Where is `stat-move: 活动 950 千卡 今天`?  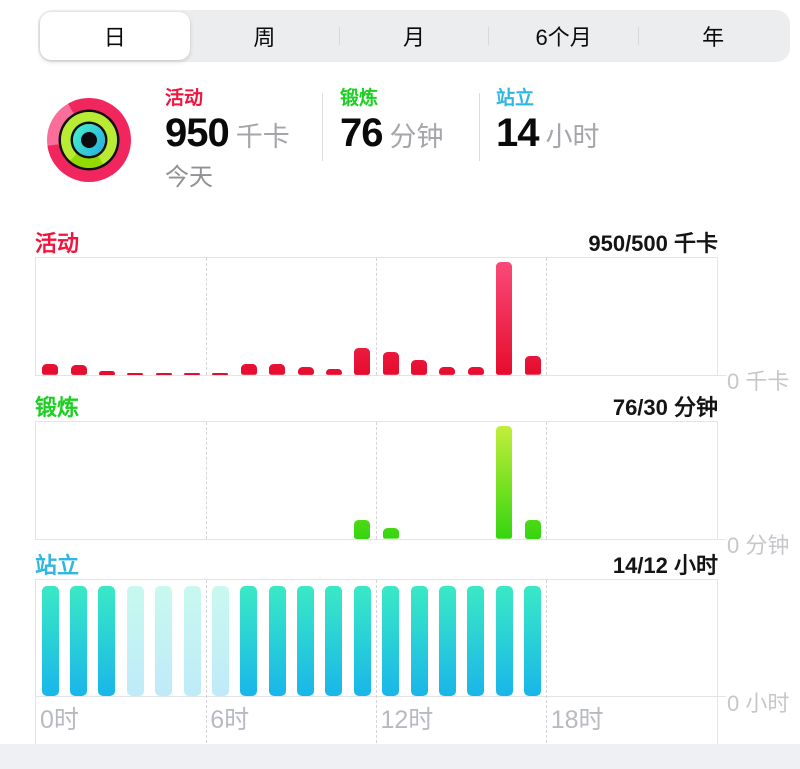
stat-move: 活动 950 千卡 今天 is located at coordinates (243, 140).